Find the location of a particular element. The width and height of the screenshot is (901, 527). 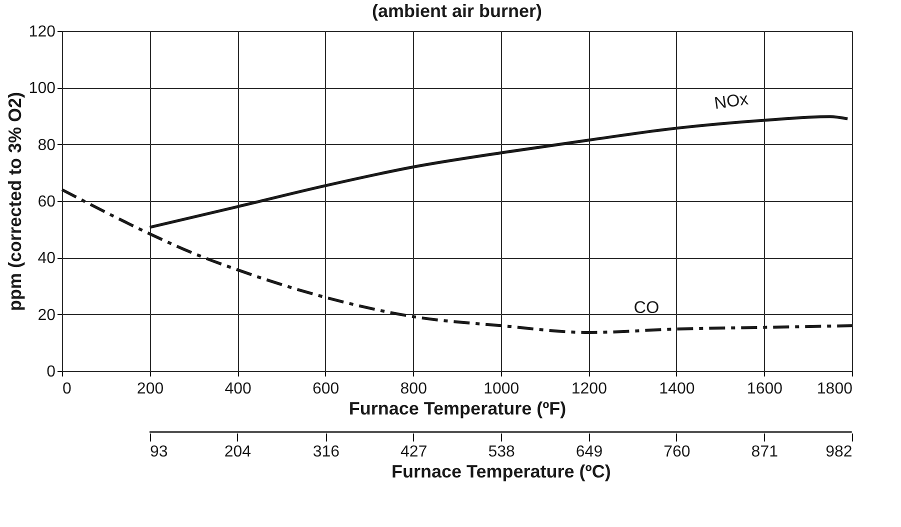

x2-tick-label: 760 is located at coordinates (677, 452).